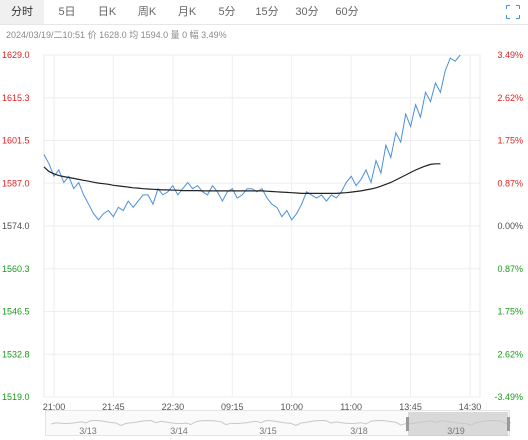  Describe the element at coordinates (359, 431) in the screenshot. I see `navigator-date-label: 3/18` at that location.